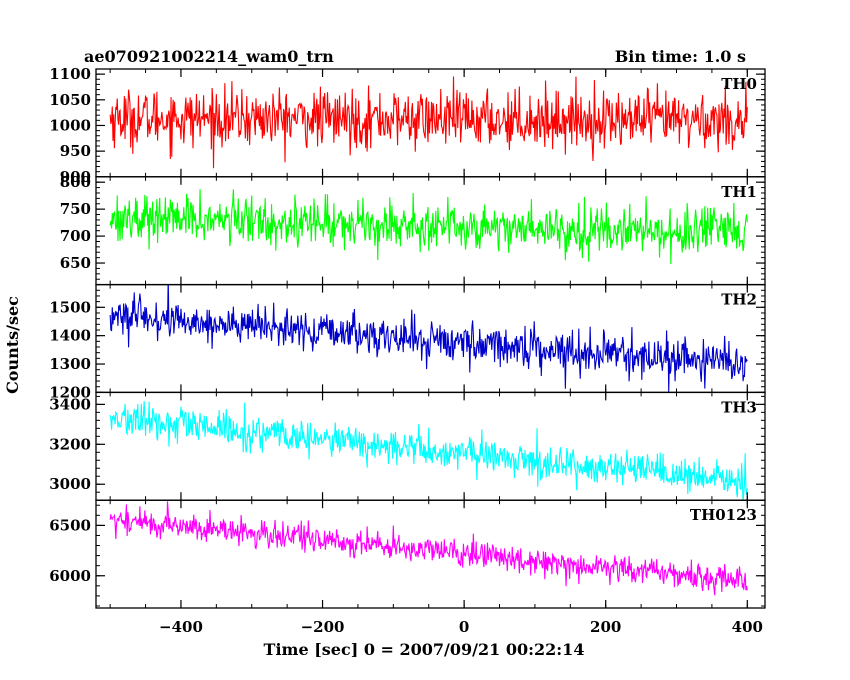 Image resolution: width=850 pixels, height=680 pixels. What do you see at coordinates (428, 548) in the screenshot?
I see `series-line-th0123` at bounding box center [428, 548].